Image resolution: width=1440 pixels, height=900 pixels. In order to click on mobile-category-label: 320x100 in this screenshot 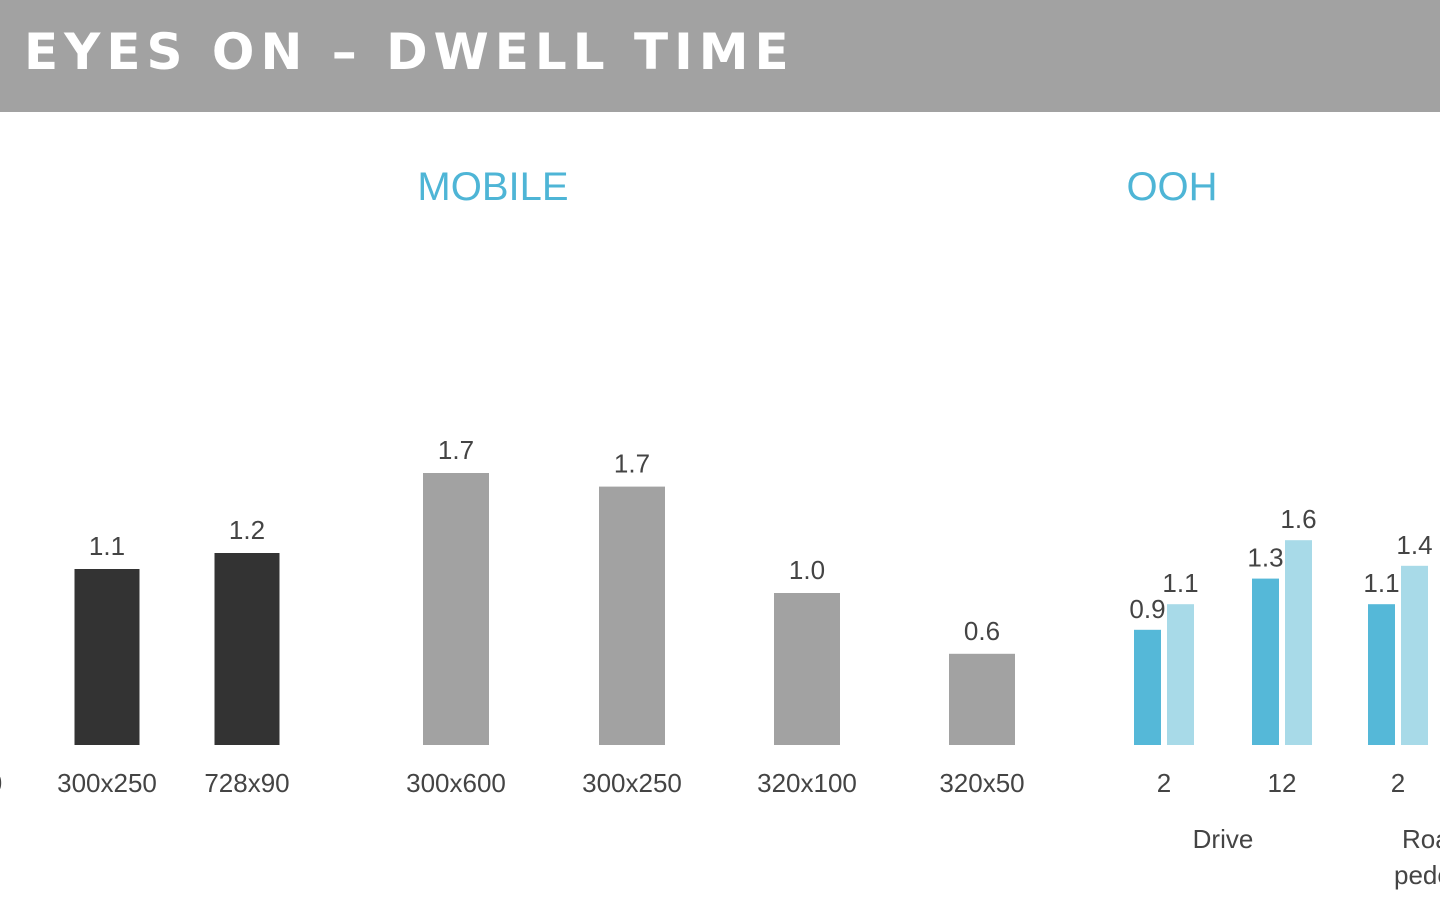, I will do `click(807, 783)`.